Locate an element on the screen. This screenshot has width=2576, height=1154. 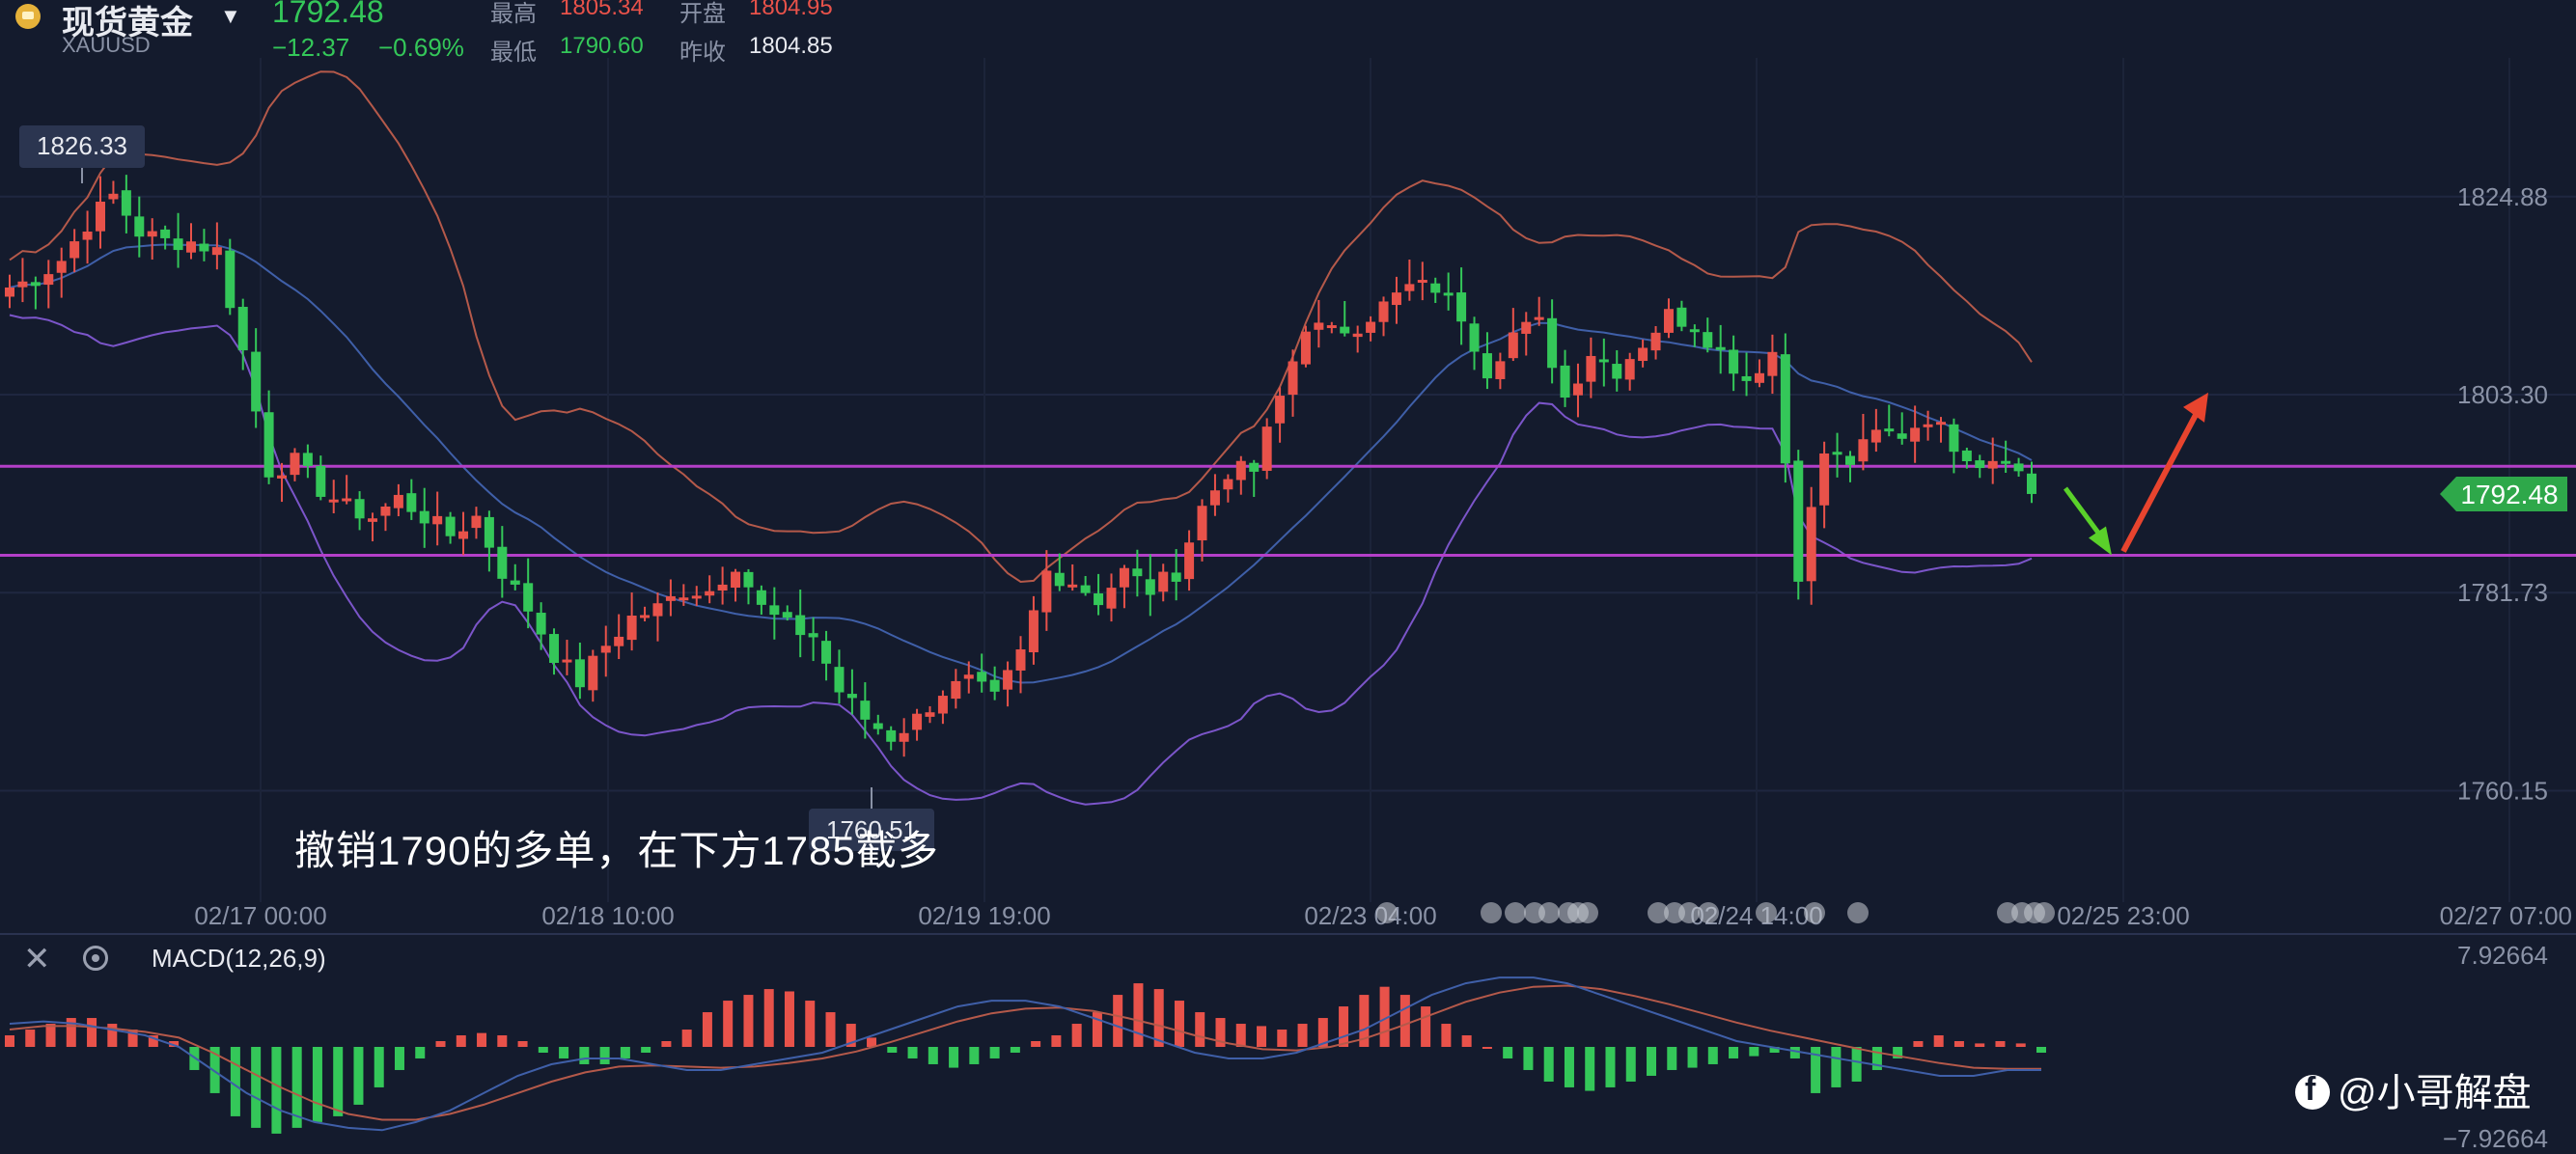
arrow-up-shaft is located at coordinates (2159, 483).